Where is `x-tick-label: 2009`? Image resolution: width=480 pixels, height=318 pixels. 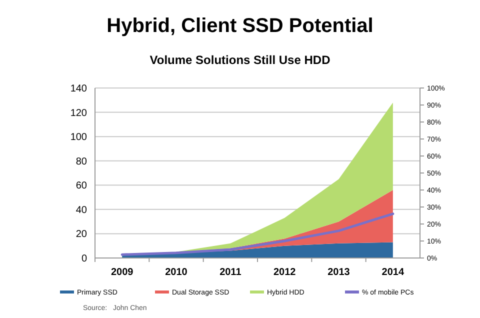 x-tick-label: 2009 is located at coordinates (122, 272).